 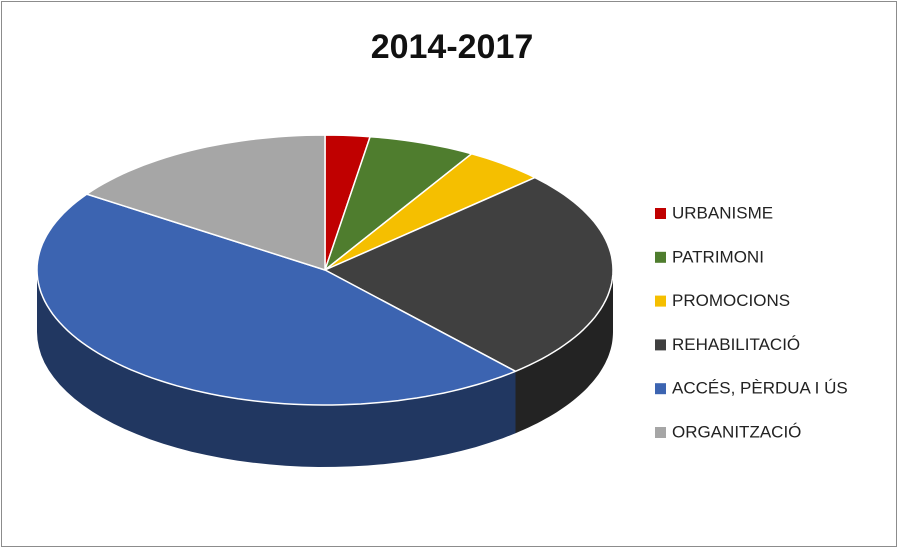 What do you see at coordinates (564, 352) in the screenshot?
I see `slice-side` at bounding box center [564, 352].